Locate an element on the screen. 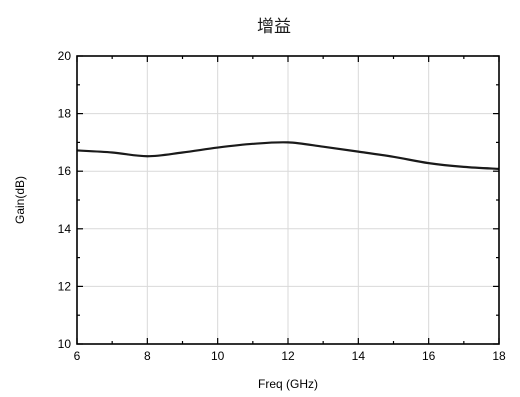 This screenshot has height=397, width=520. series-layer is located at coordinates (288, 155).